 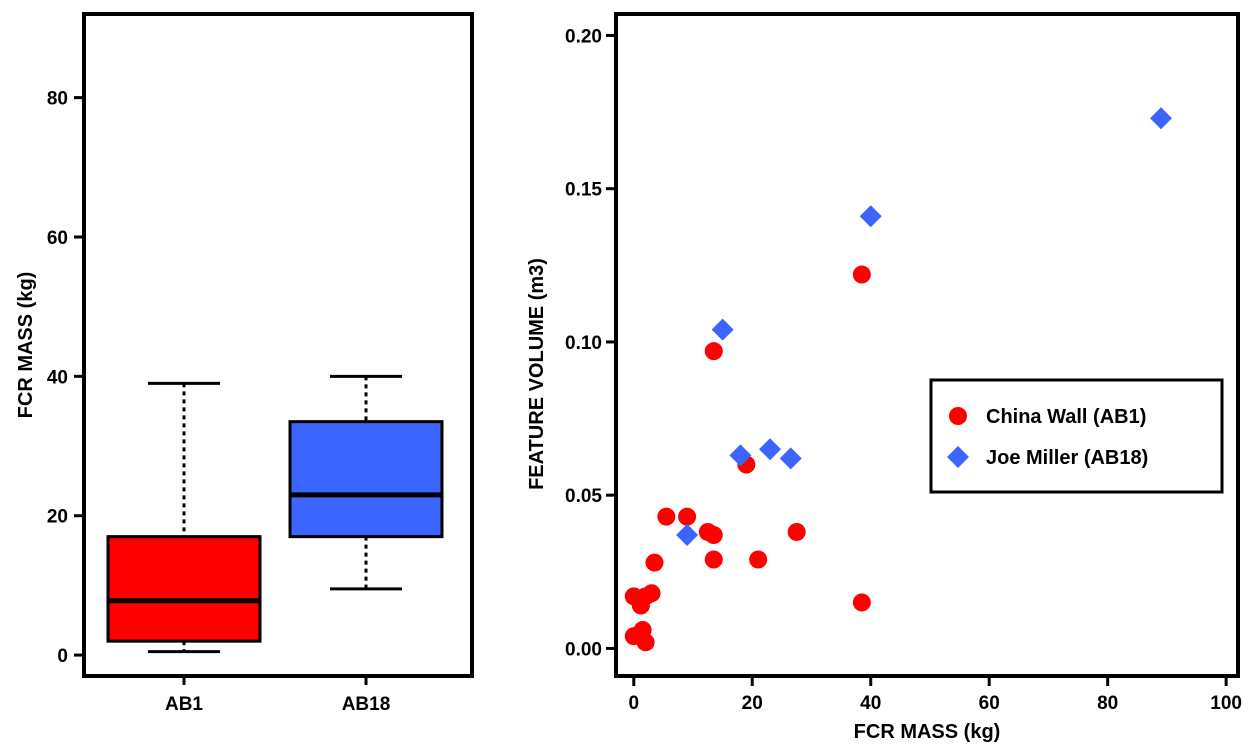 What do you see at coordinates (1226, 703) in the screenshot?
I see `scatter-x-tick-label: 100` at bounding box center [1226, 703].